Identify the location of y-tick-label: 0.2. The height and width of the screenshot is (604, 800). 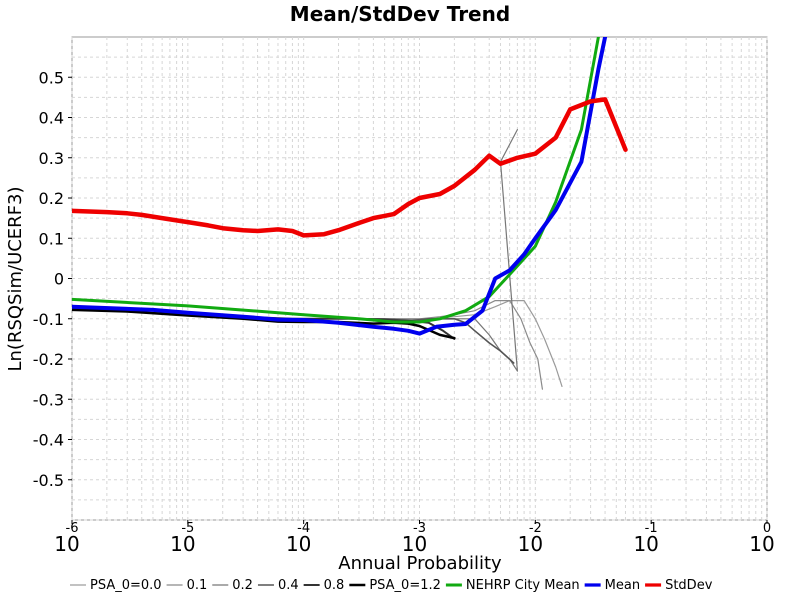
(51, 198).